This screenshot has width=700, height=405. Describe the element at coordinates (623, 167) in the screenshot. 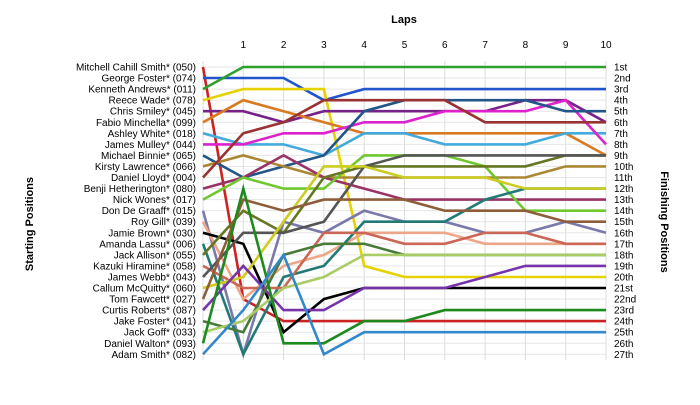

I see `finish-position-label: 10th` at that location.